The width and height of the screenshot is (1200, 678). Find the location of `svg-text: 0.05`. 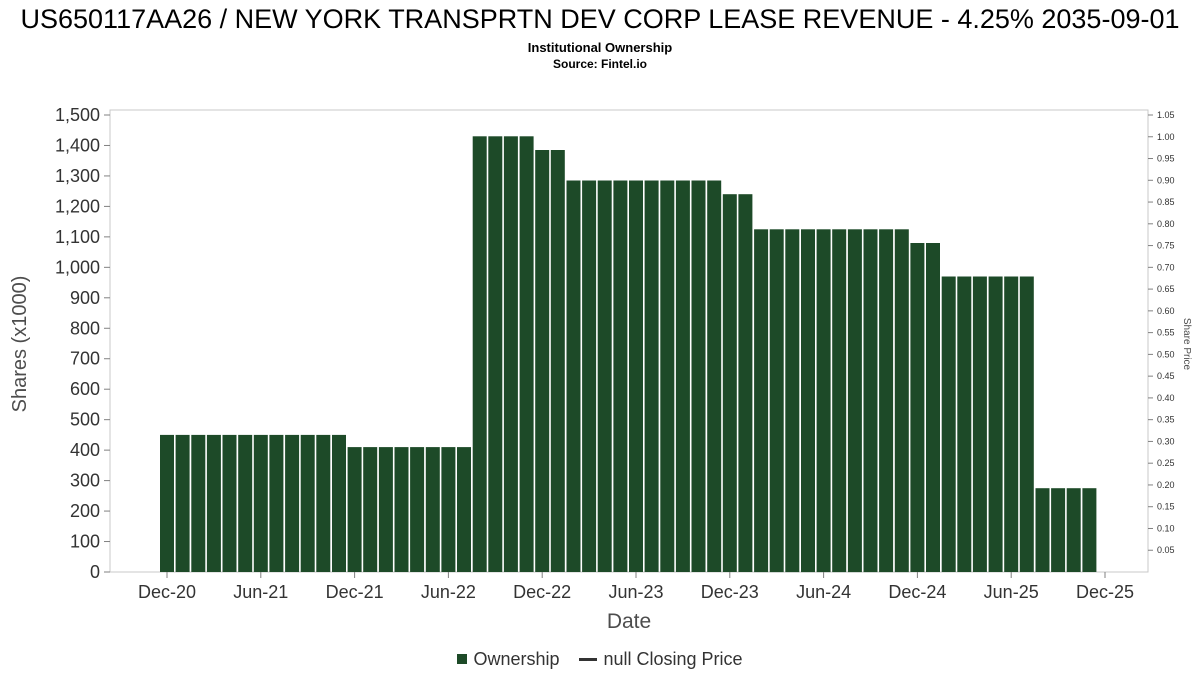

svg-text: 0.05 is located at coordinates (1166, 550).